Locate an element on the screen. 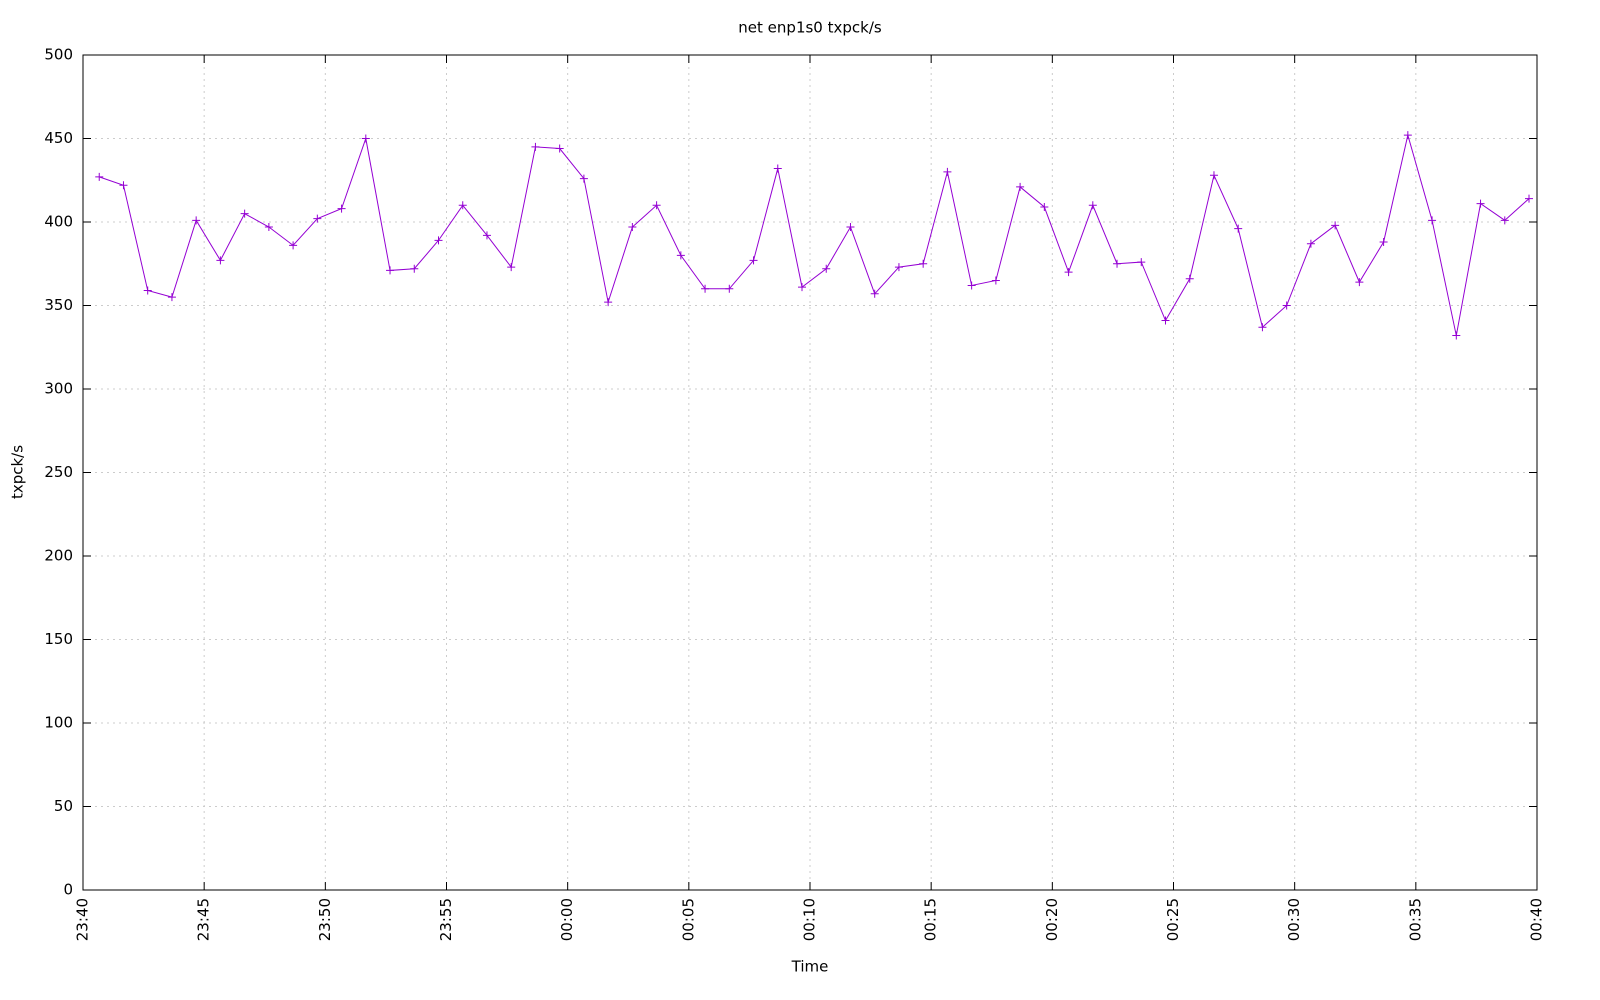  y-tick-label: 250 is located at coordinates (58, 472).